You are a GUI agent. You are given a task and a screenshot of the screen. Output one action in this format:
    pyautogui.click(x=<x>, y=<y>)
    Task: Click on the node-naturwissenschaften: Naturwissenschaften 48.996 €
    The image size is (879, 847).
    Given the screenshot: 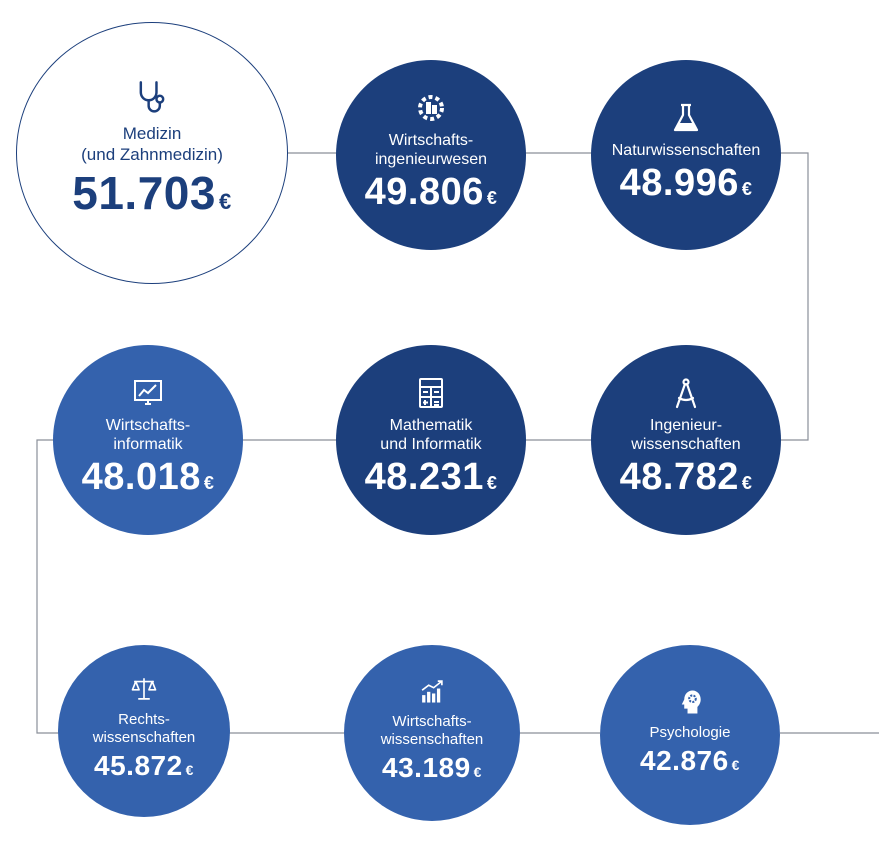 What is the action you would take?
    pyautogui.click(x=686, y=155)
    